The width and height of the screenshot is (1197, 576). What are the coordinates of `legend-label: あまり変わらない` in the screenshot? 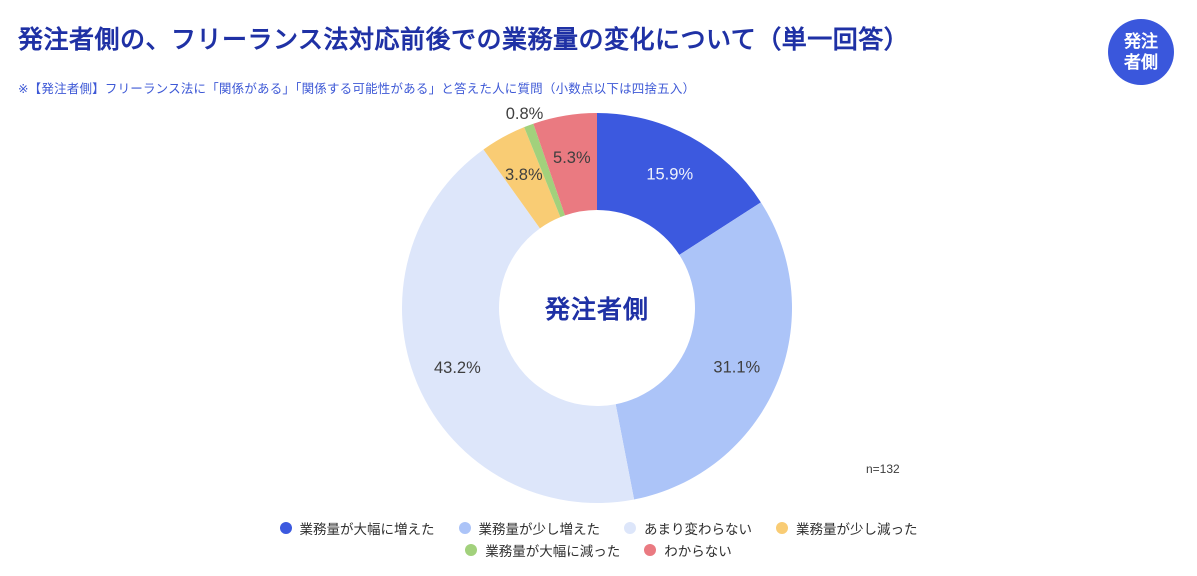 It's located at (698, 529).